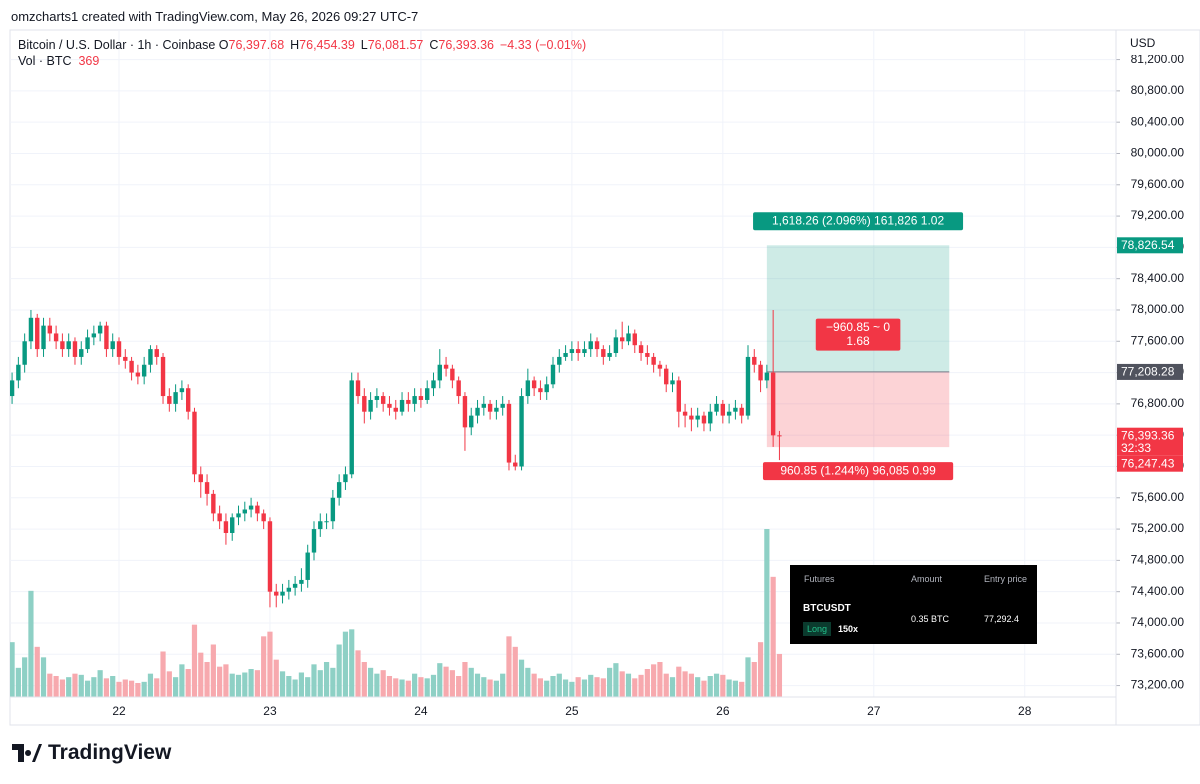 The height and width of the screenshot is (784, 1200). I want to click on y-tick-label: 80,800.00, so click(1158, 90).